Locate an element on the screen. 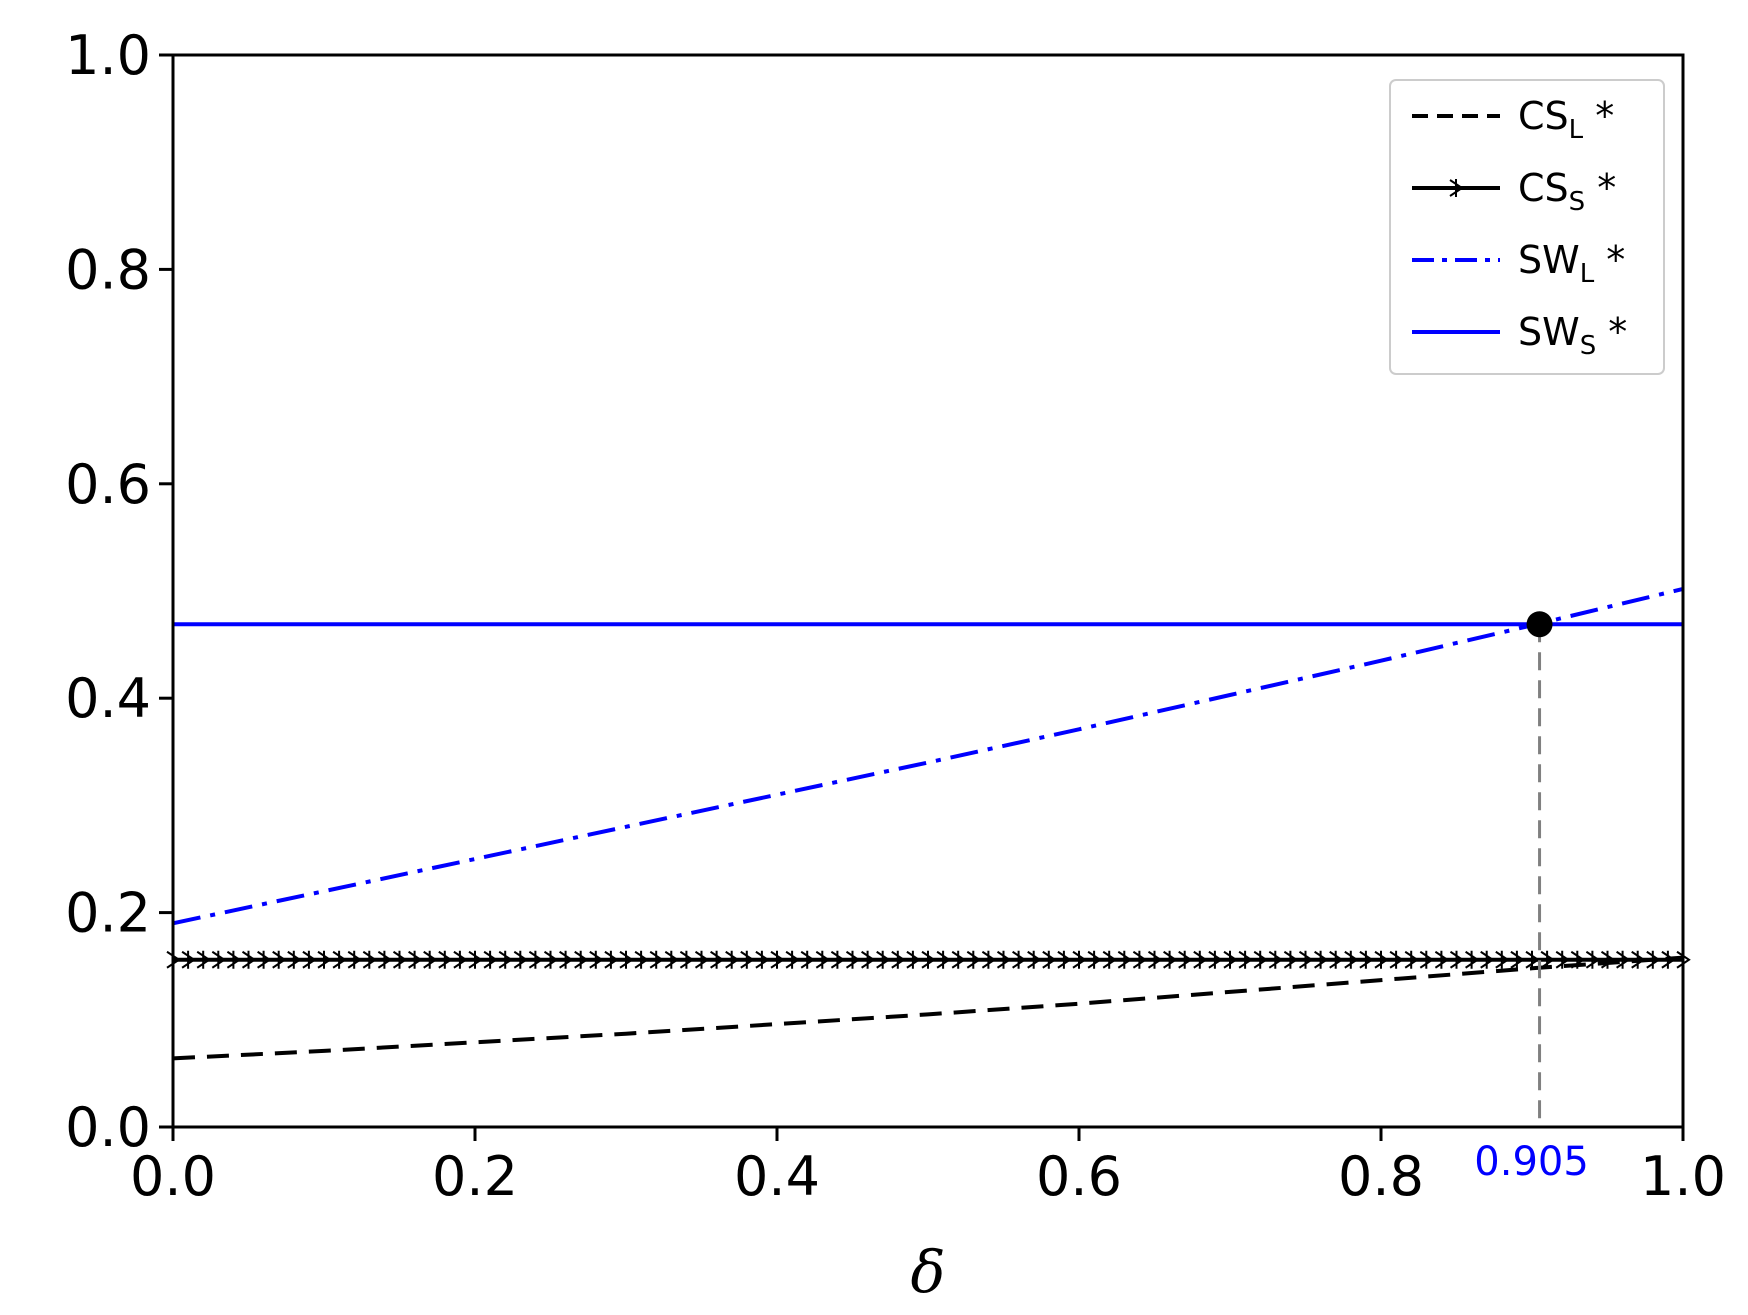  legend: CSL * CSS * SWL * SWS * is located at coordinates (1527, 227).